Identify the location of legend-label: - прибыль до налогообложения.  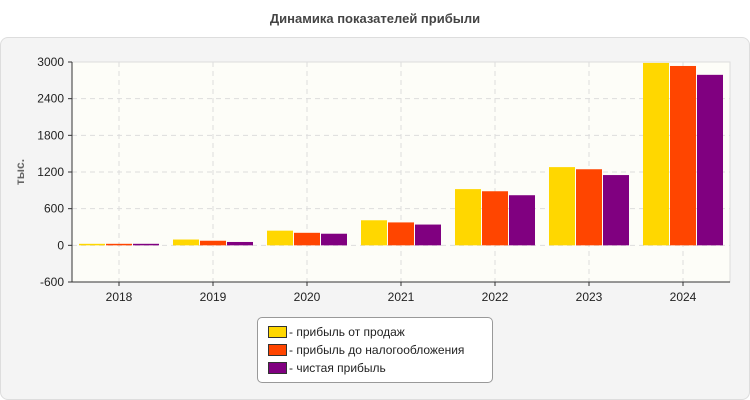
(377, 350).